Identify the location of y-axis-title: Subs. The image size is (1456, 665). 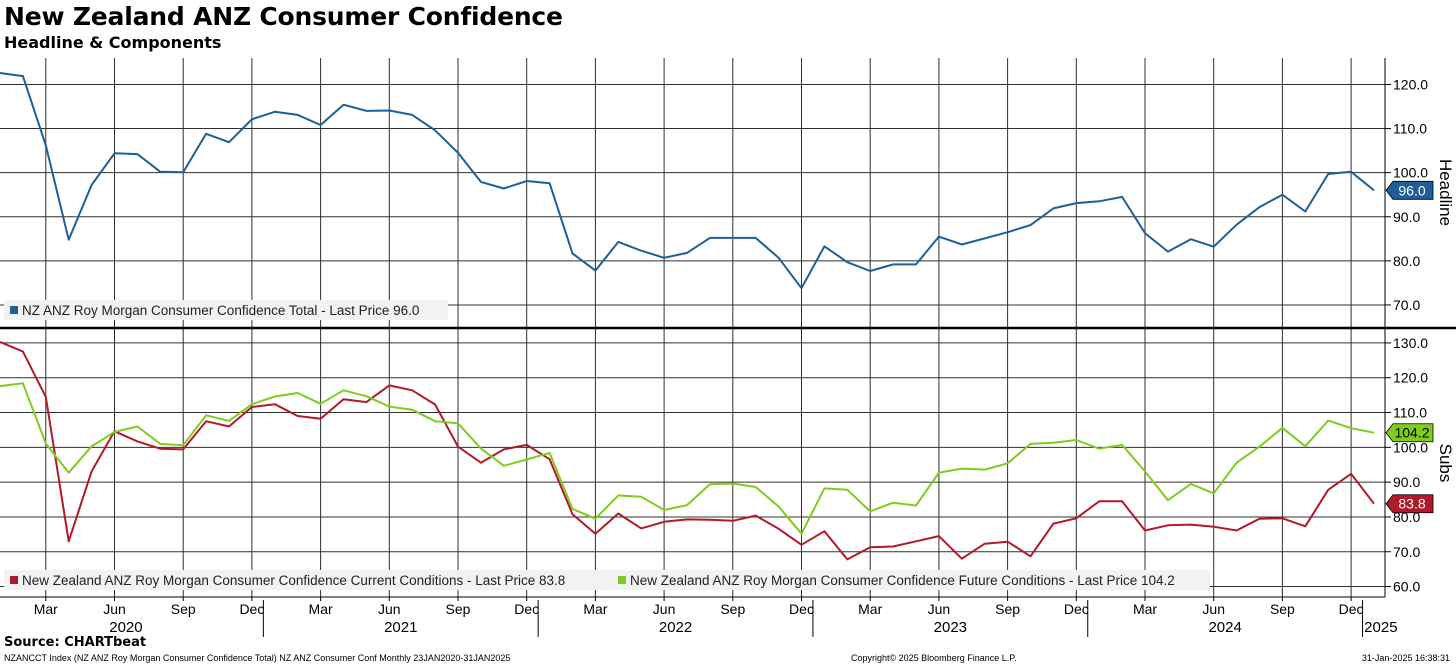
(1445, 463).